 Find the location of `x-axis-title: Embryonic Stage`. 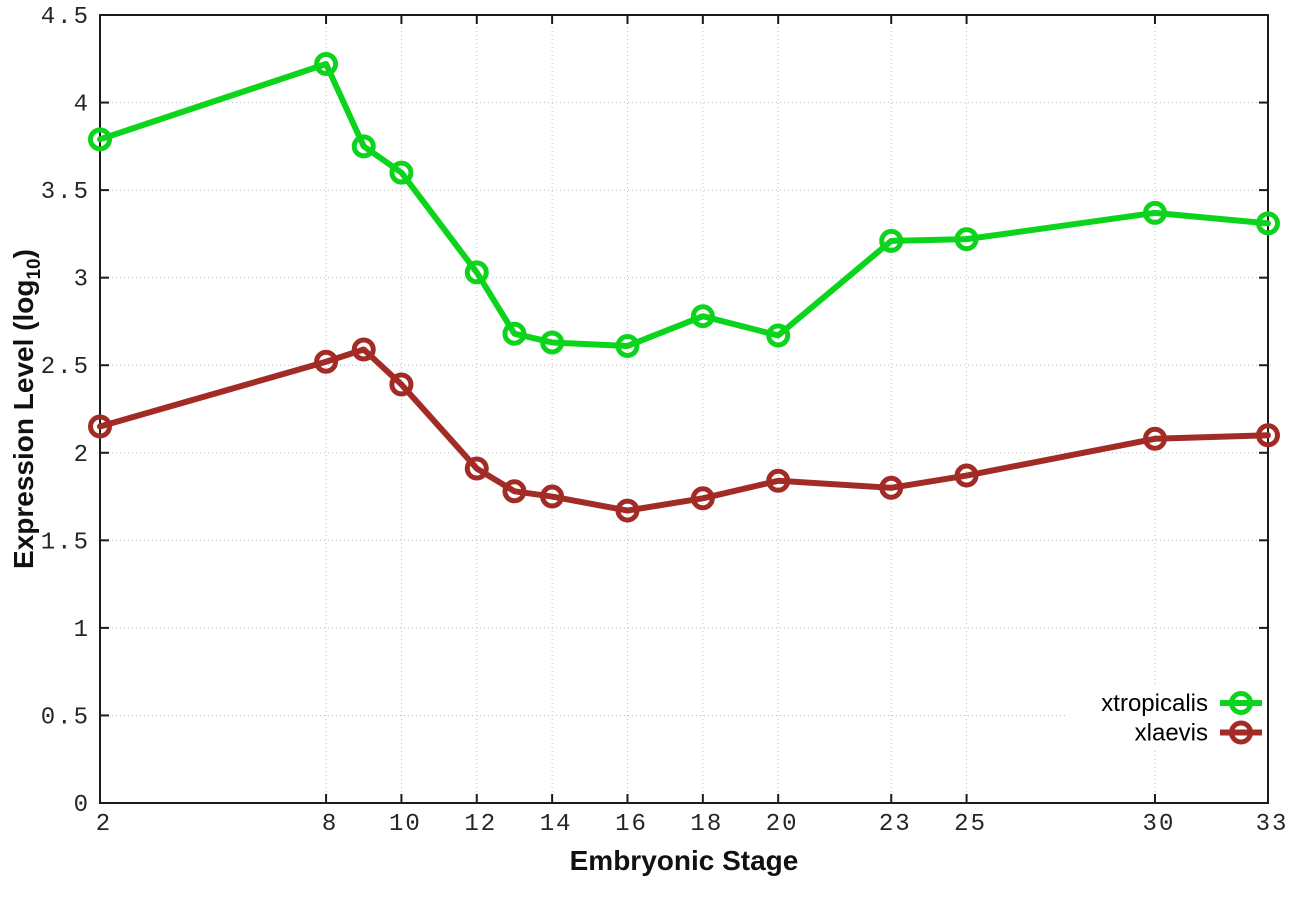

x-axis-title: Embryonic Stage is located at coordinates (684, 860).